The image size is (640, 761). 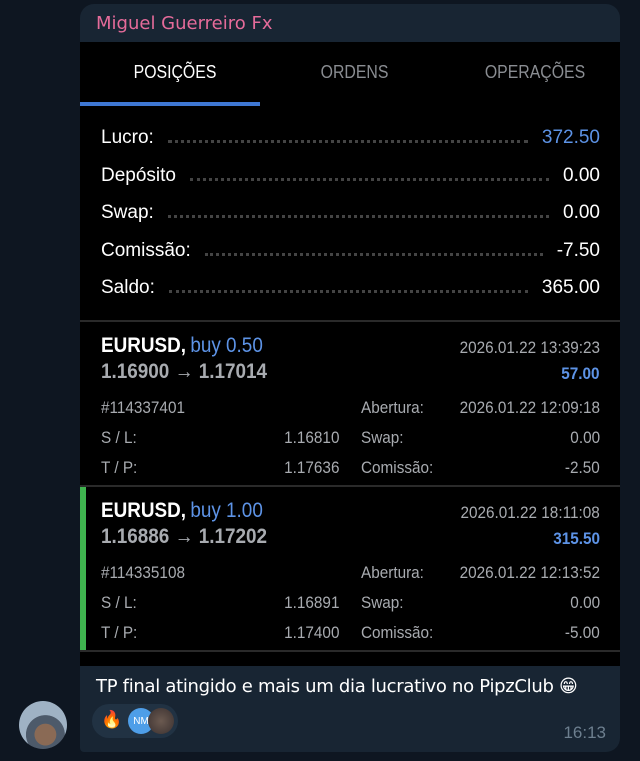 I want to click on summary-row: Swap: 0.00, so click(x=350, y=213).